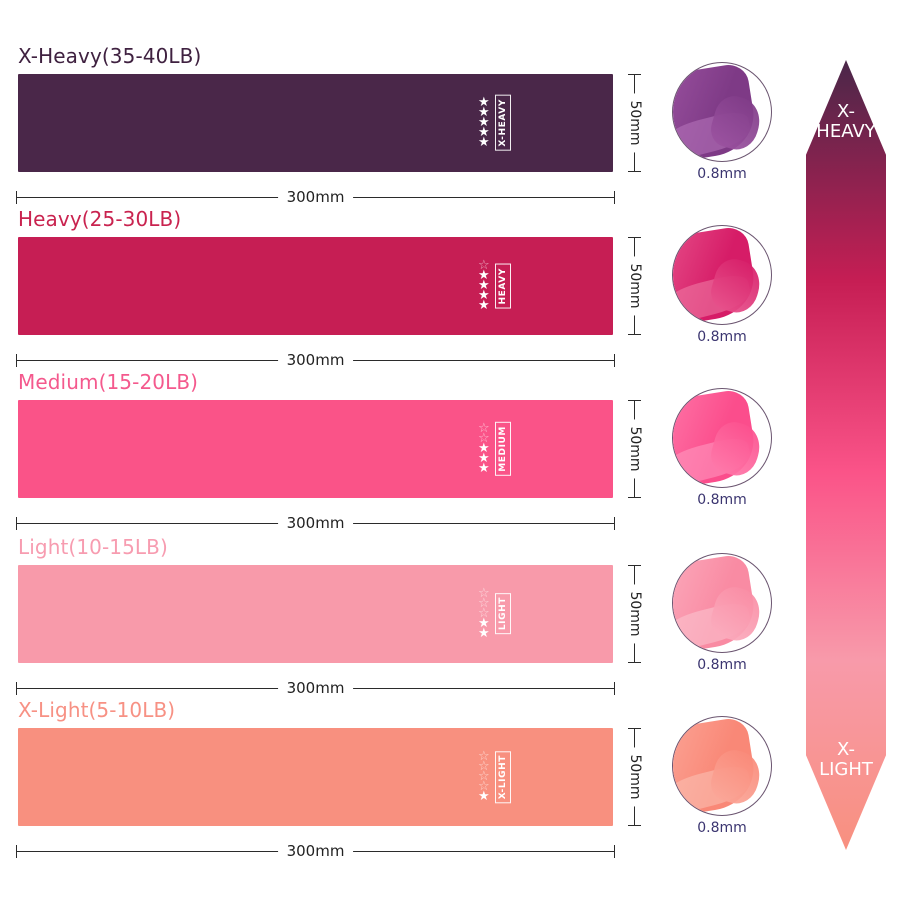  I want to click on arrow-bottom-label: X- LIGHT, so click(846, 759).